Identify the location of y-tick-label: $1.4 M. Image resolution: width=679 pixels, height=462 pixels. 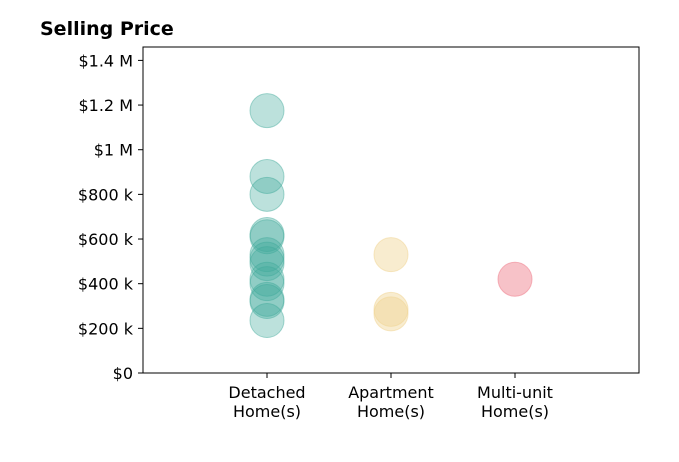
(105, 60).